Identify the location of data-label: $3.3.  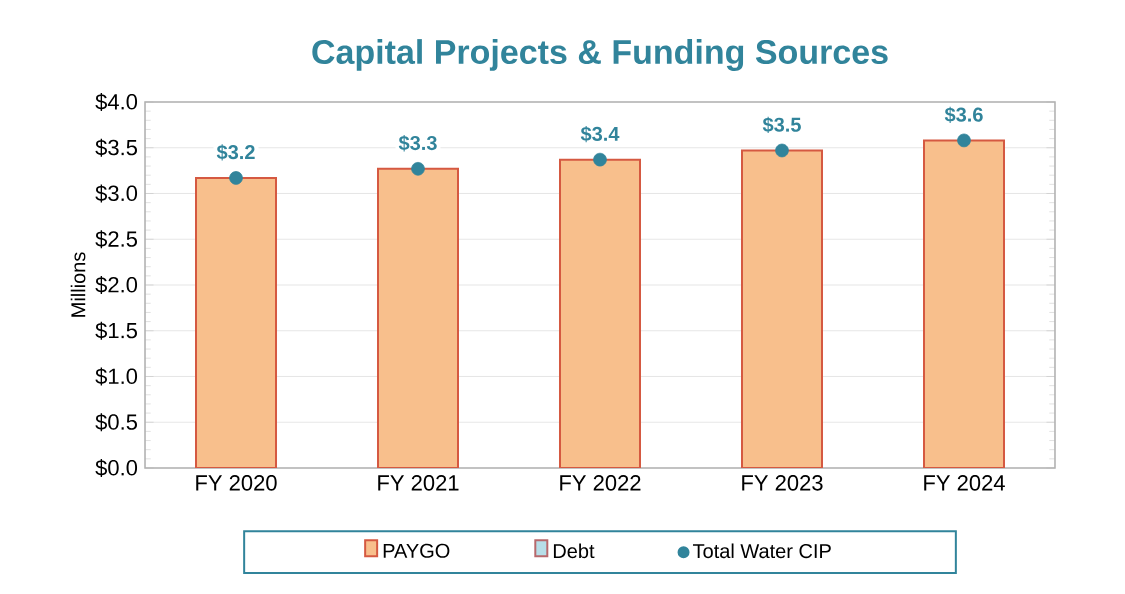
(417, 143).